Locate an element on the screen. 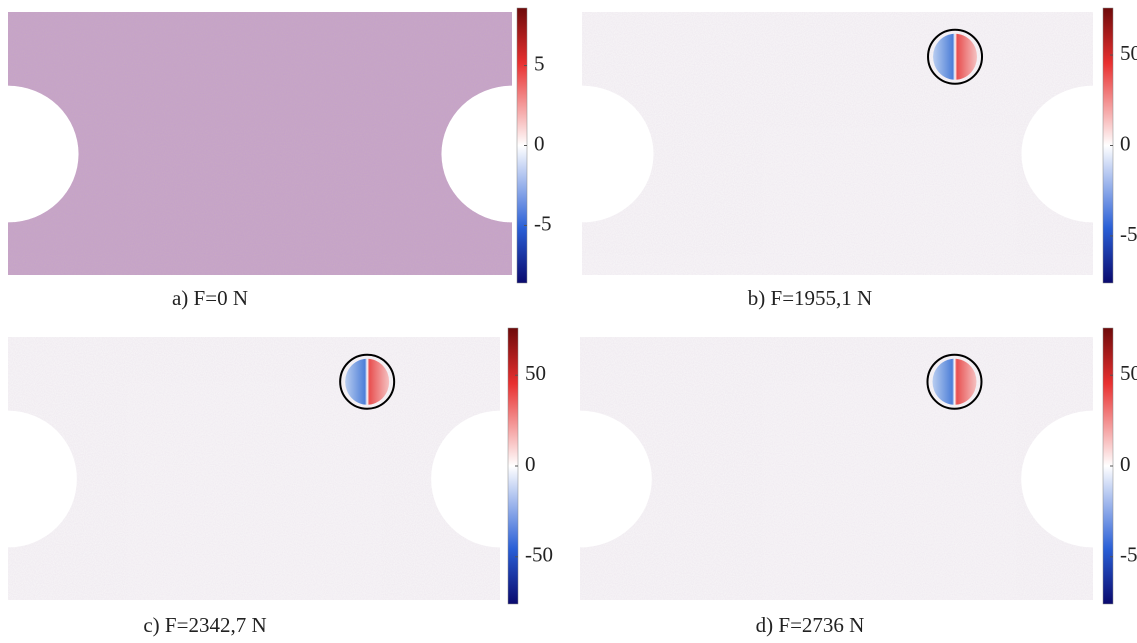  caption: d) F=2736 N is located at coordinates (810, 625).